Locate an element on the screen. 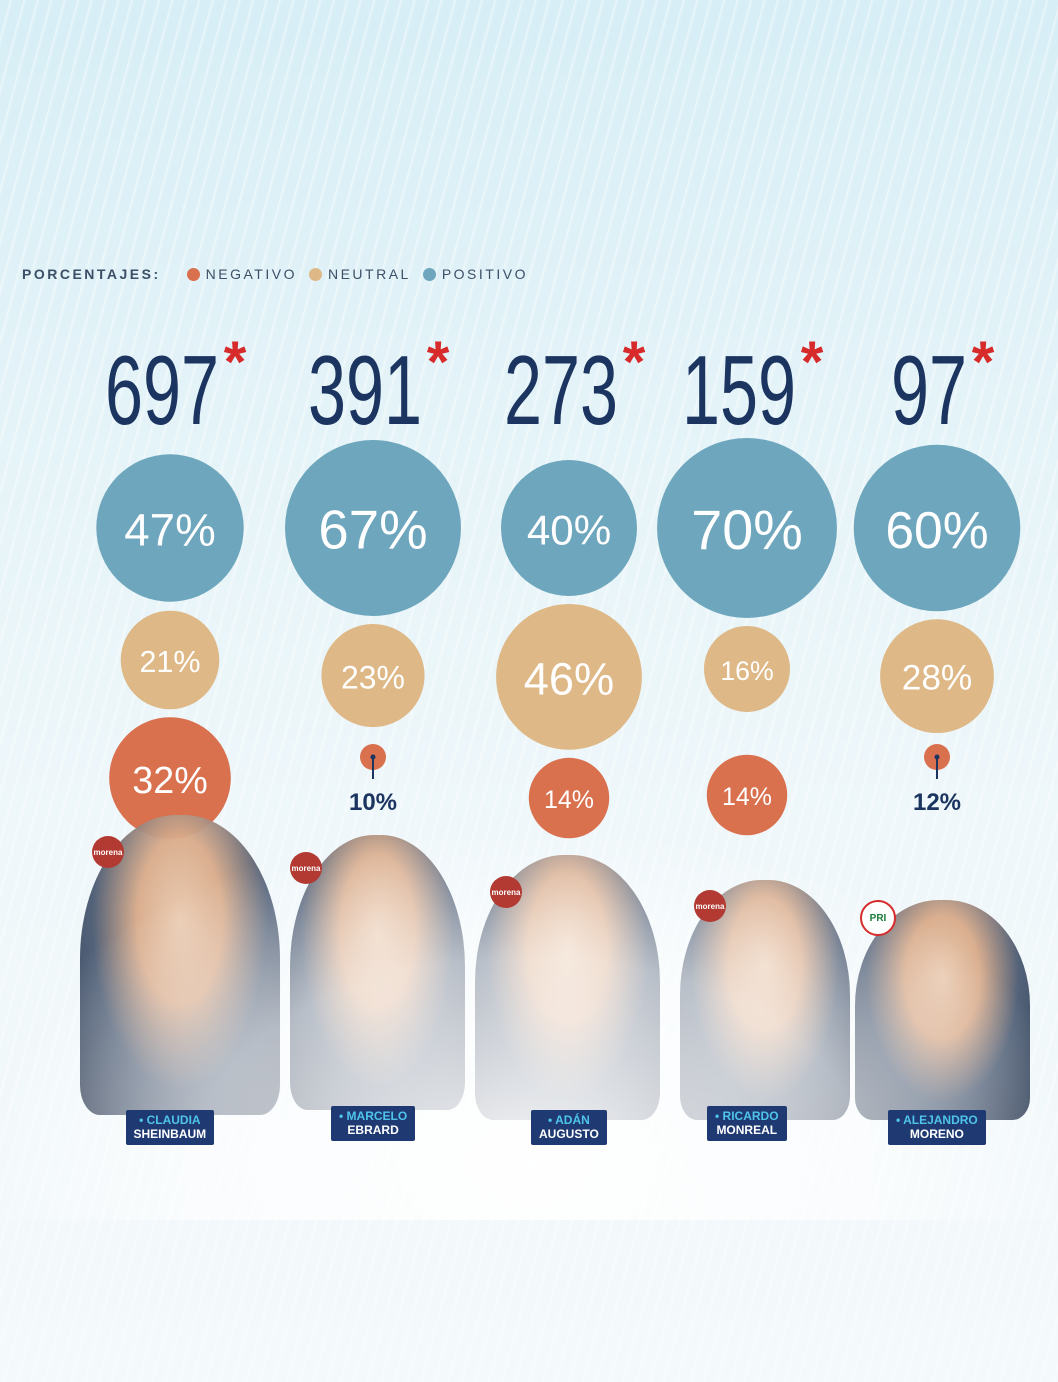 This screenshot has width=1058, height=1382. label-neutral: 23% is located at coordinates (373, 678).